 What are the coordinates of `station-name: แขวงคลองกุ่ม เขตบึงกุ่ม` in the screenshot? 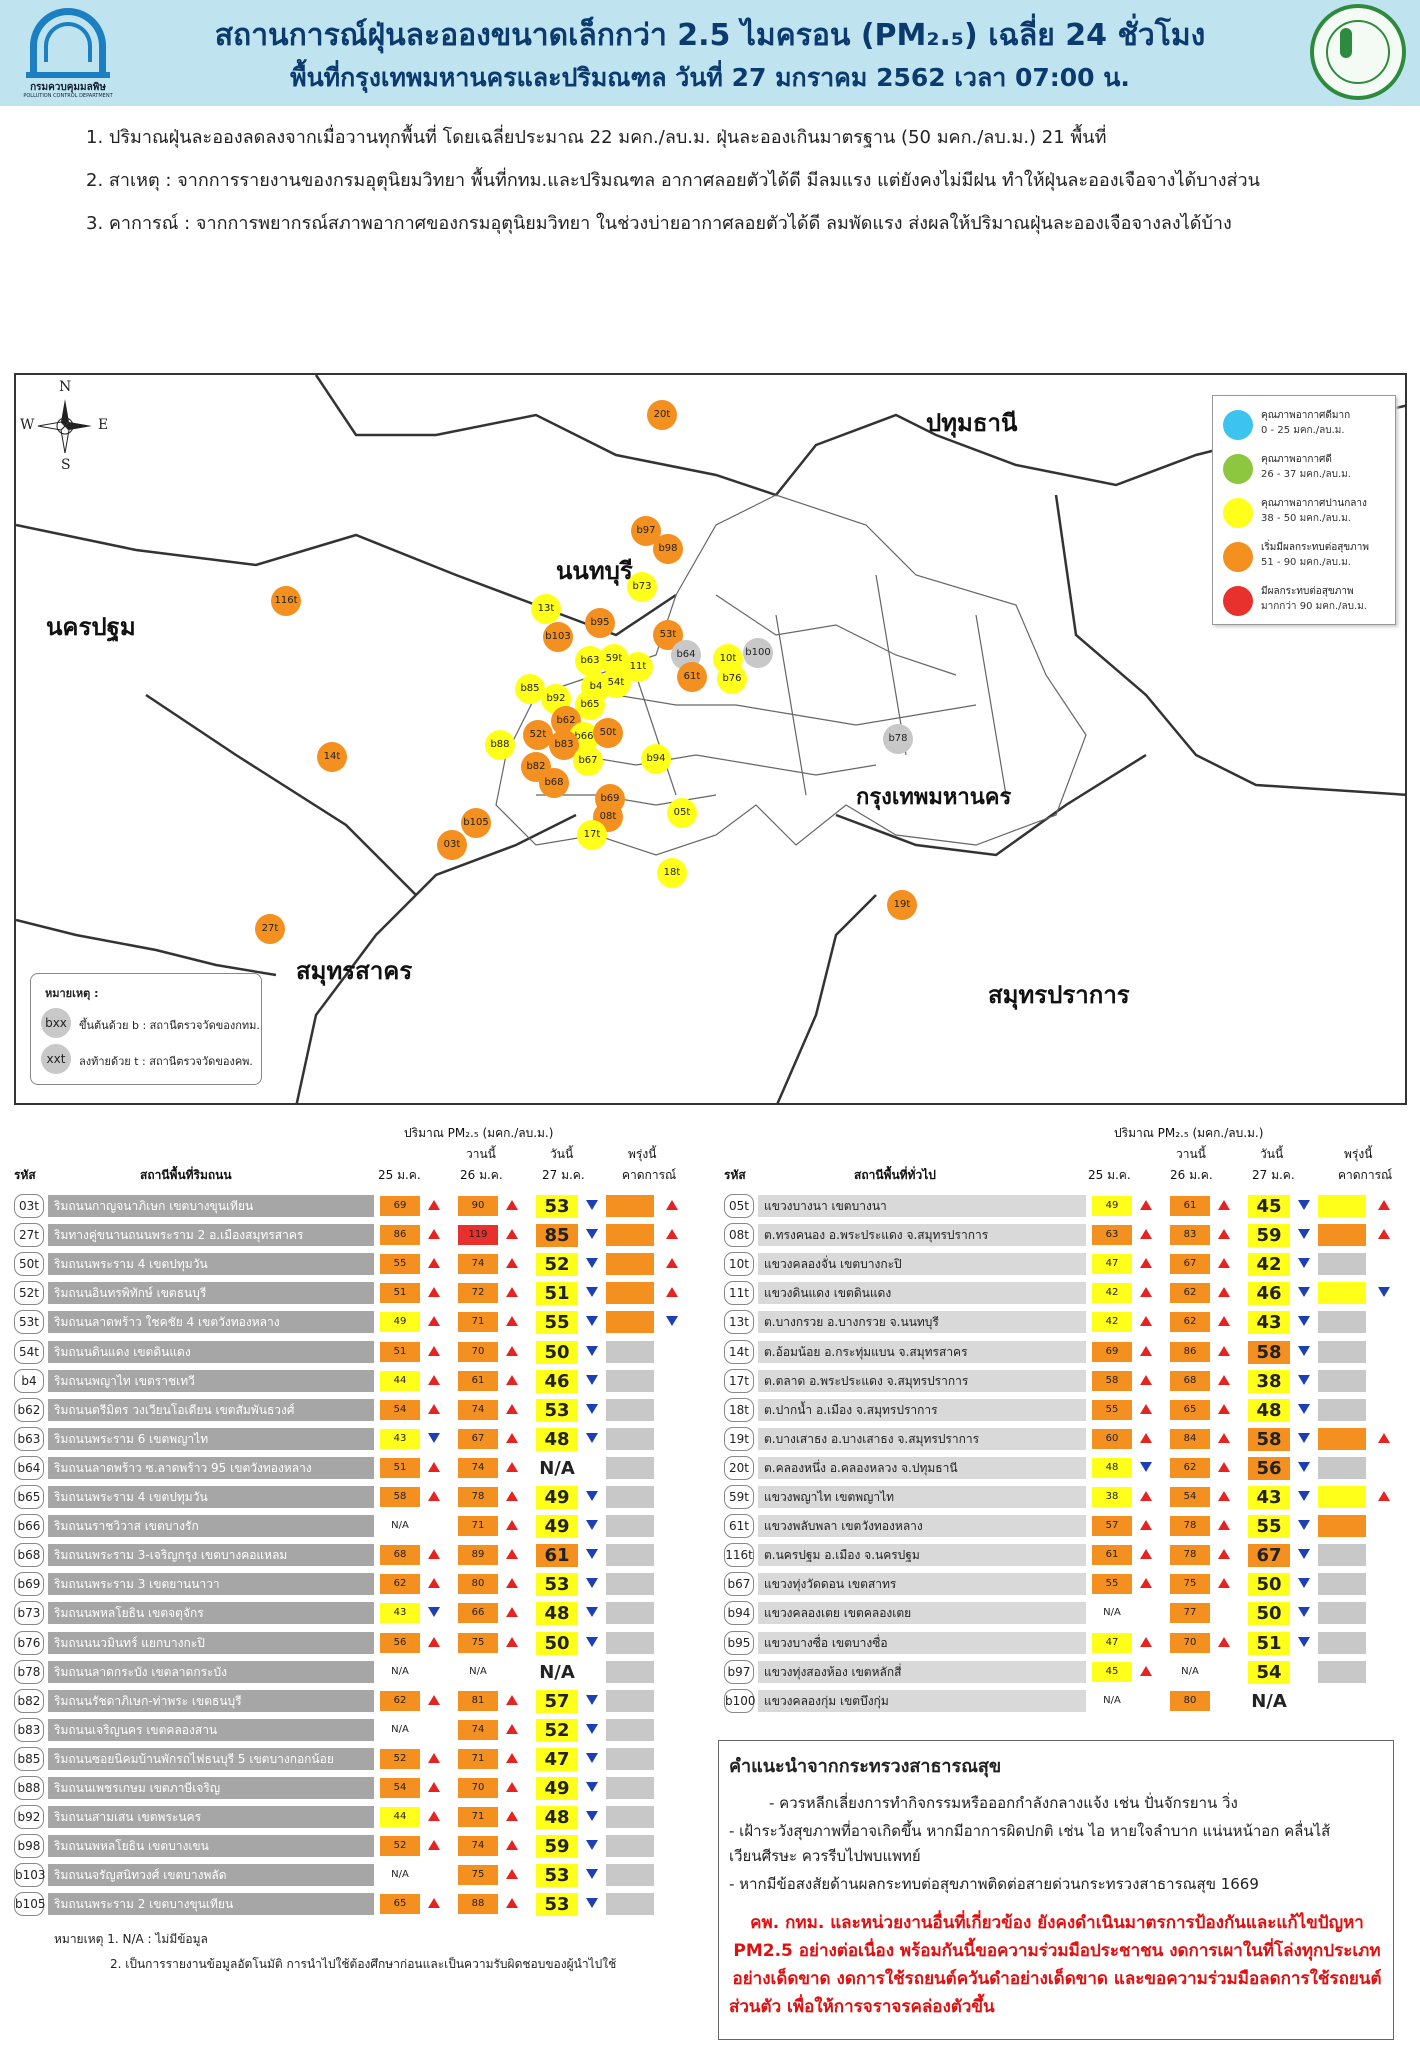 It's located at (922, 1701).